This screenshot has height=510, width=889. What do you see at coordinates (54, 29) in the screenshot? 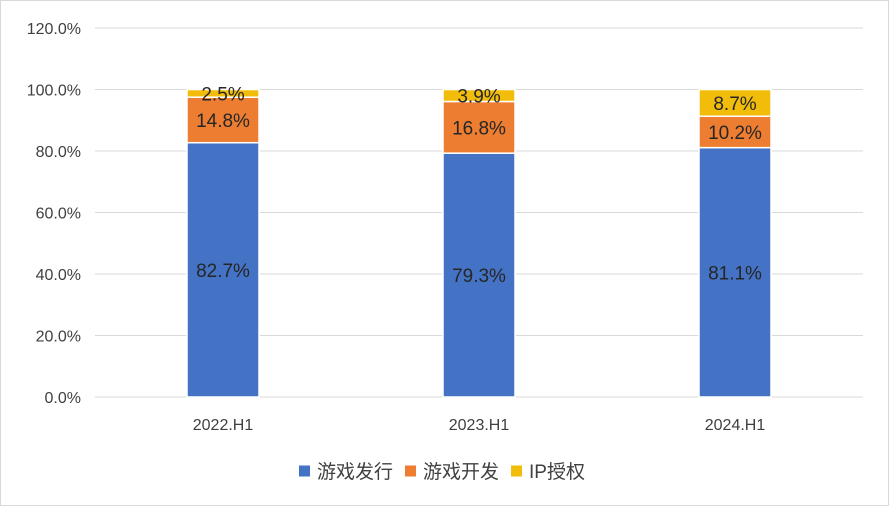
I see `y-tick-label: 120.0%` at bounding box center [54, 29].